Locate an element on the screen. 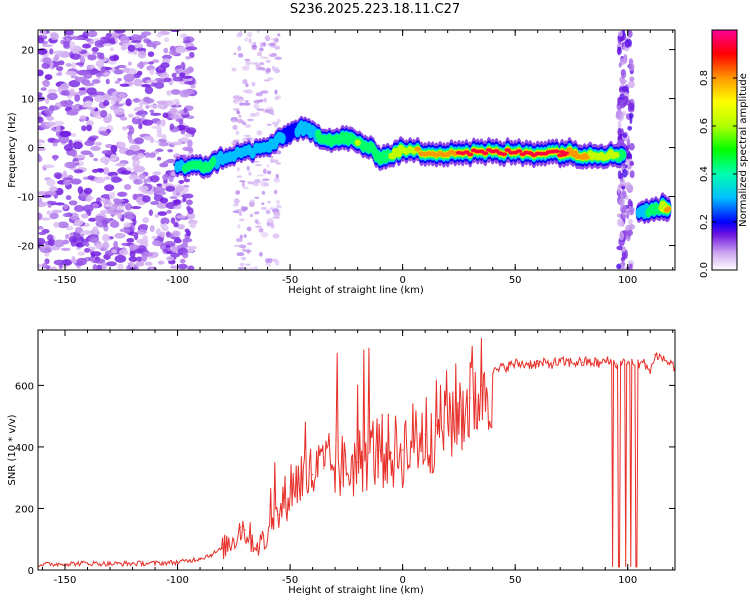 This screenshot has height=600, width=750. x-tick-label: -100 is located at coordinates (177, 280).